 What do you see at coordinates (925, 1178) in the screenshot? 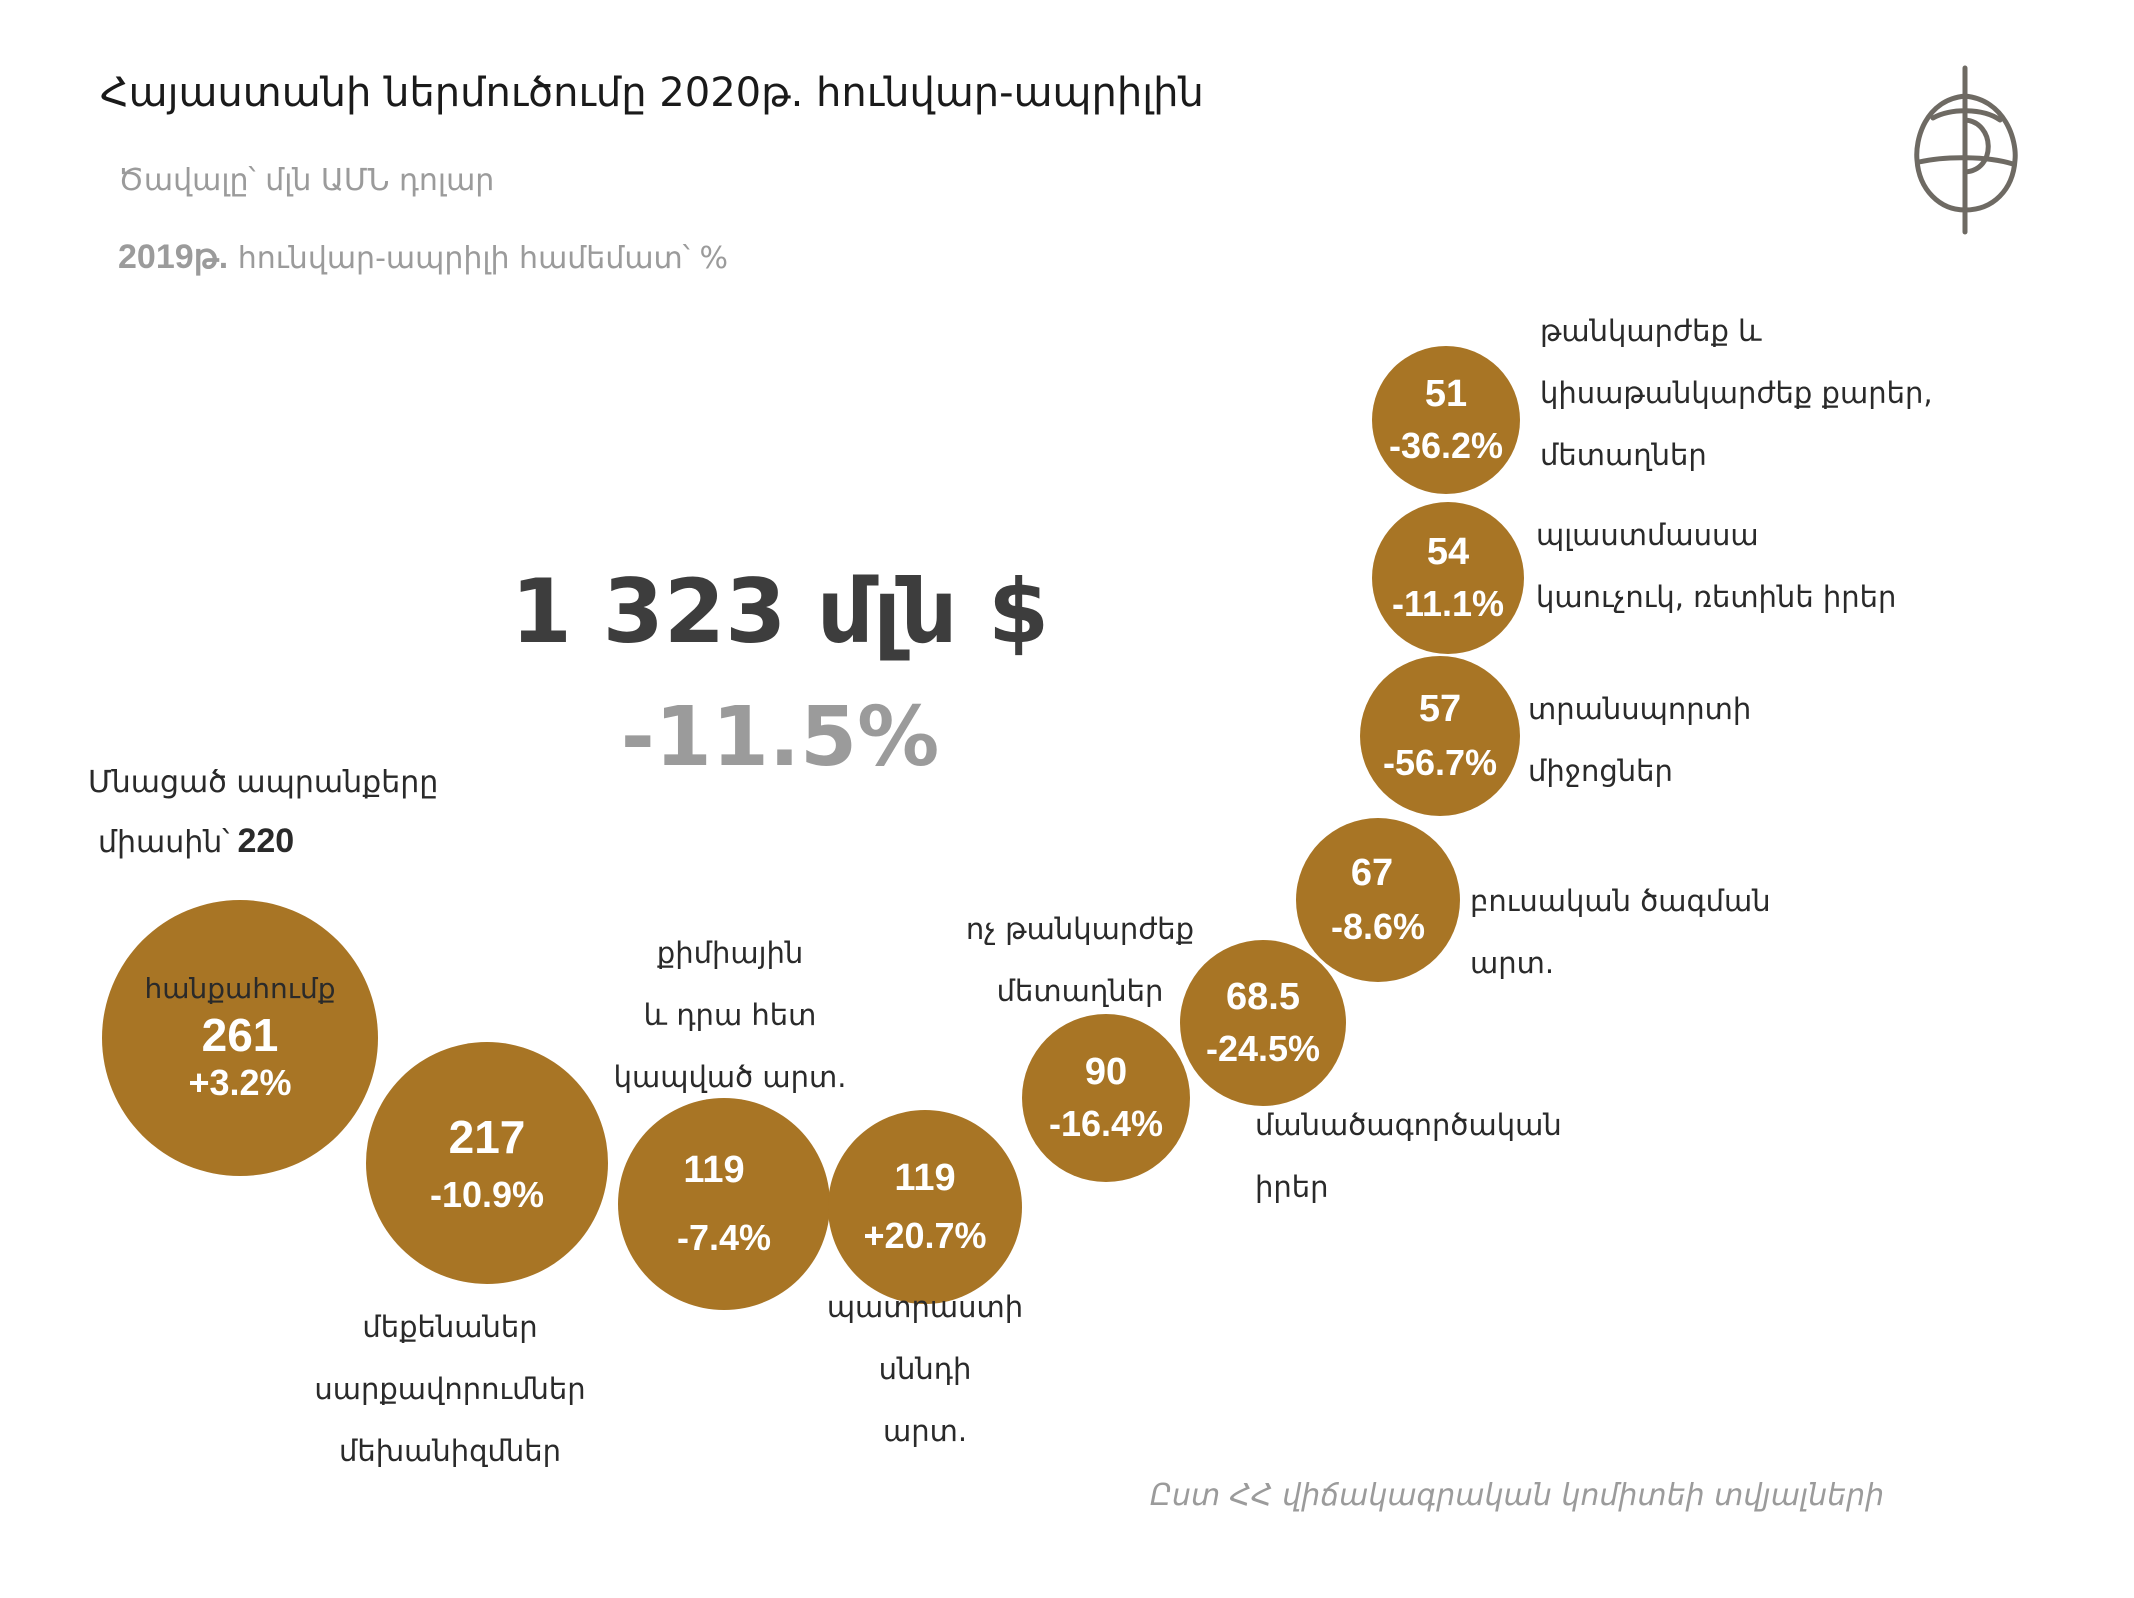
I see `bubble-3-value: 119` at bounding box center [925, 1178].